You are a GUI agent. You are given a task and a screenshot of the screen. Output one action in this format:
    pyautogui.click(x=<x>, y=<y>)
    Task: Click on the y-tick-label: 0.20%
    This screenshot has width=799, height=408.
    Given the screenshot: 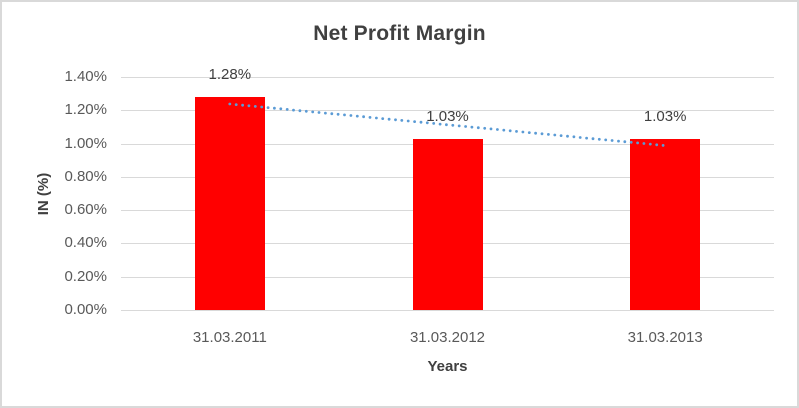 What is the action you would take?
    pyautogui.click(x=85, y=276)
    